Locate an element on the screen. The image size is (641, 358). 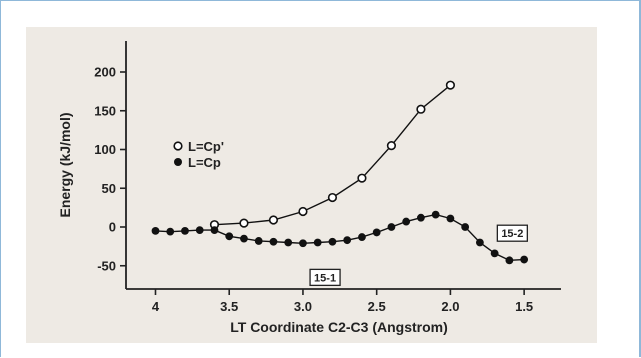
x-tick-label: 3.5 is located at coordinates (229, 306).